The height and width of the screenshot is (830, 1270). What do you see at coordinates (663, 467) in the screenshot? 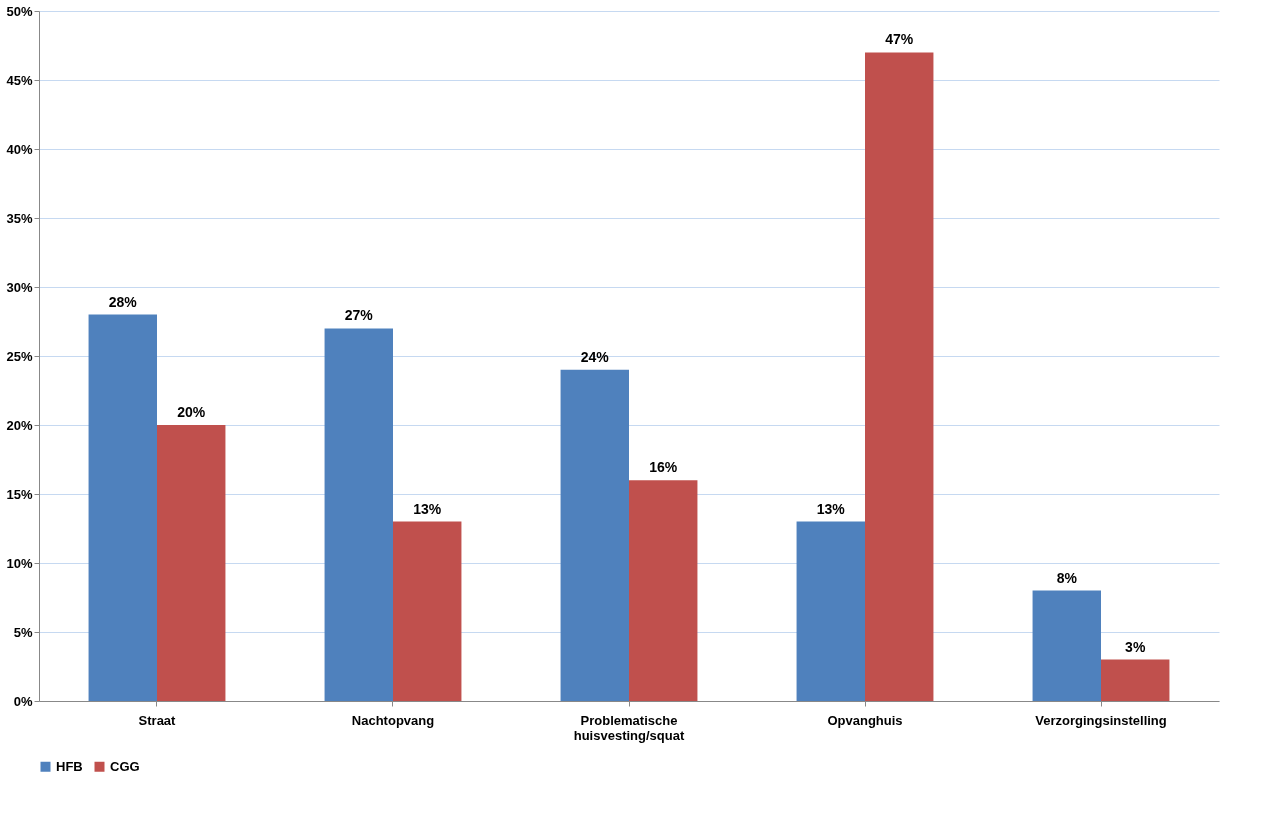
I see `data-label: 16%` at bounding box center [663, 467].